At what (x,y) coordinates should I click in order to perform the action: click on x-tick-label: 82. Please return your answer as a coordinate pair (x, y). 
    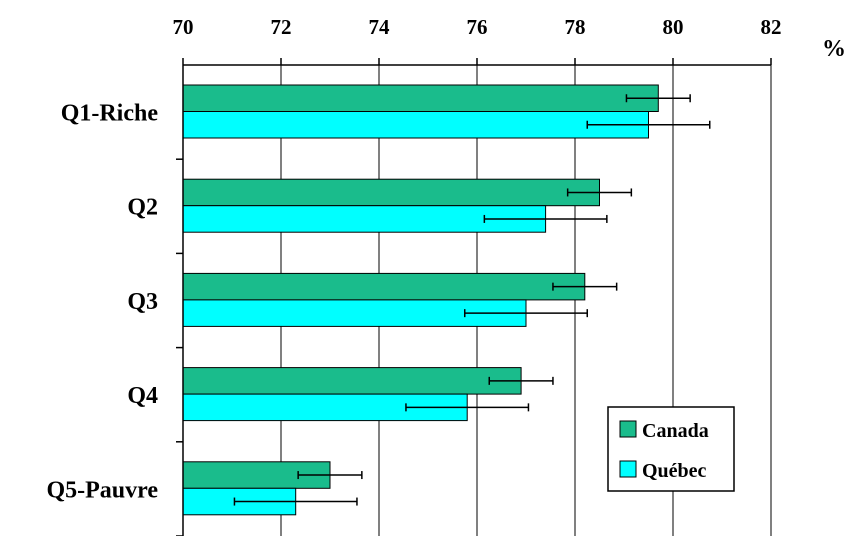
    Looking at the image, I should click on (771, 27).